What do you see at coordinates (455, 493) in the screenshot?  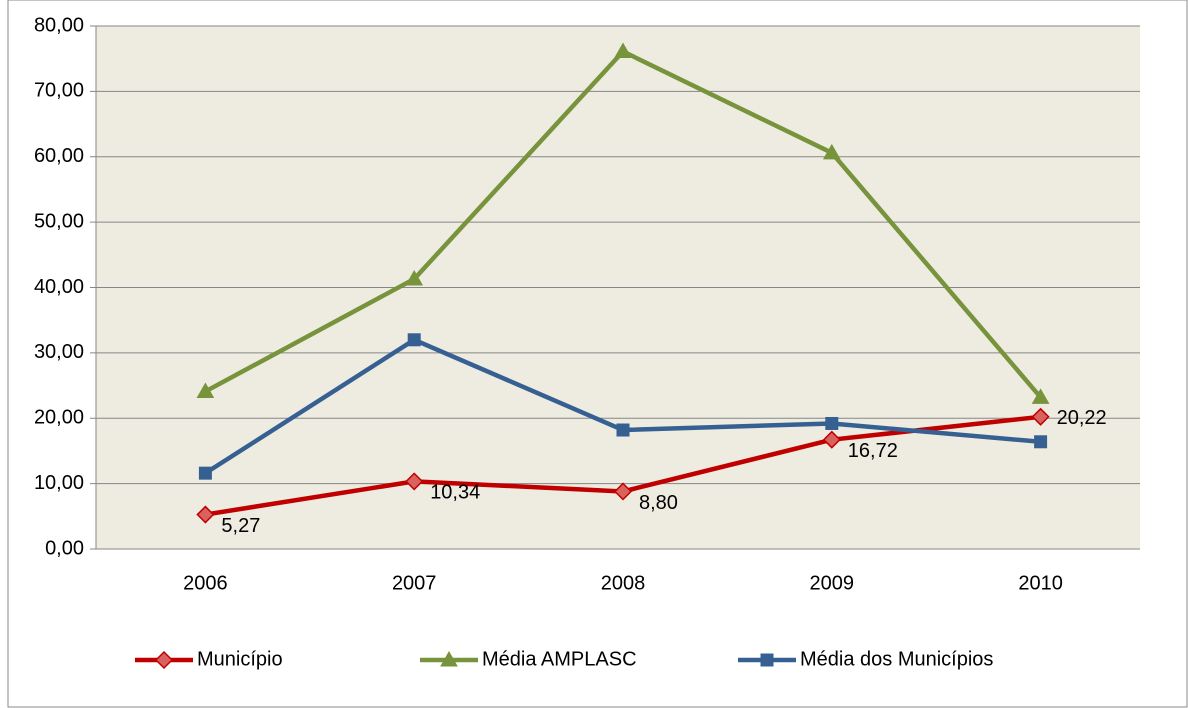 I see `data-label: 10,34` at bounding box center [455, 493].